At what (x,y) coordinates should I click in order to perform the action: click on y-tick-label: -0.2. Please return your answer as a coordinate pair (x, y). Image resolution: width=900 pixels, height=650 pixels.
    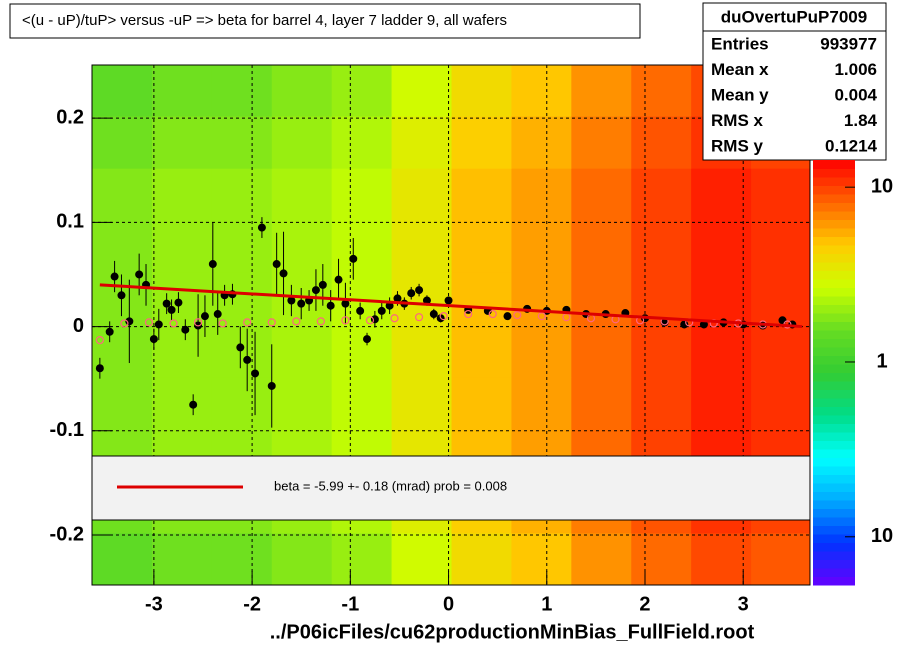
    Looking at the image, I should click on (67, 534).